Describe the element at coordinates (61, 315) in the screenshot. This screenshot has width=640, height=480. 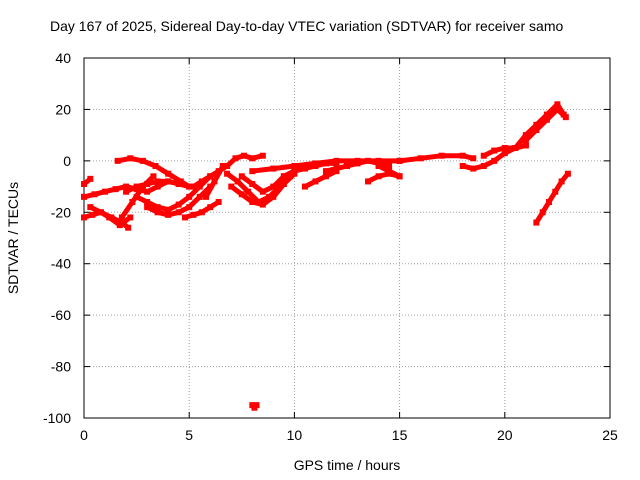
I see `y-tick-label: -60` at that location.